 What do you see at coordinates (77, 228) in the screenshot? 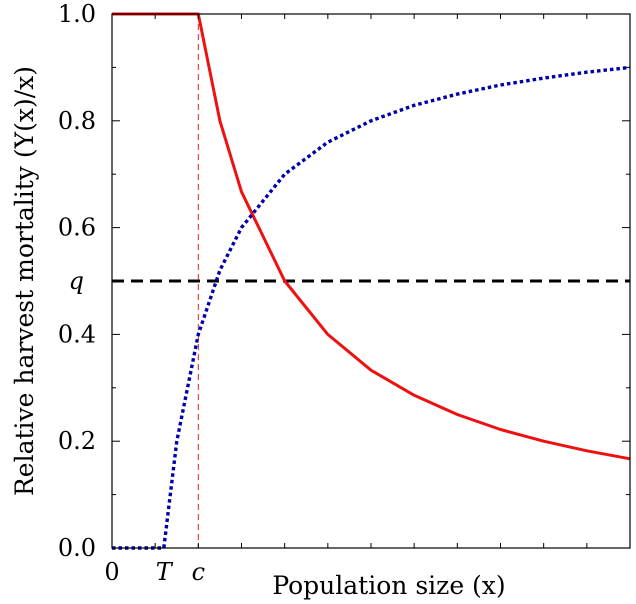
I see `y-tick-label: 0.6` at bounding box center [77, 228].